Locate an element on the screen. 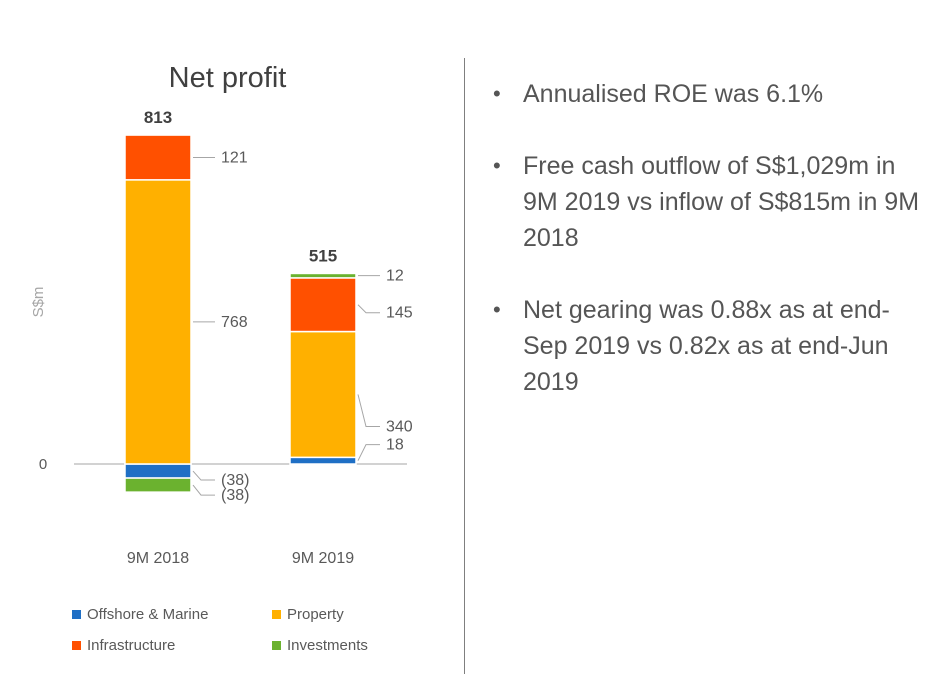  y-axis-title: S$m is located at coordinates (38, 302).